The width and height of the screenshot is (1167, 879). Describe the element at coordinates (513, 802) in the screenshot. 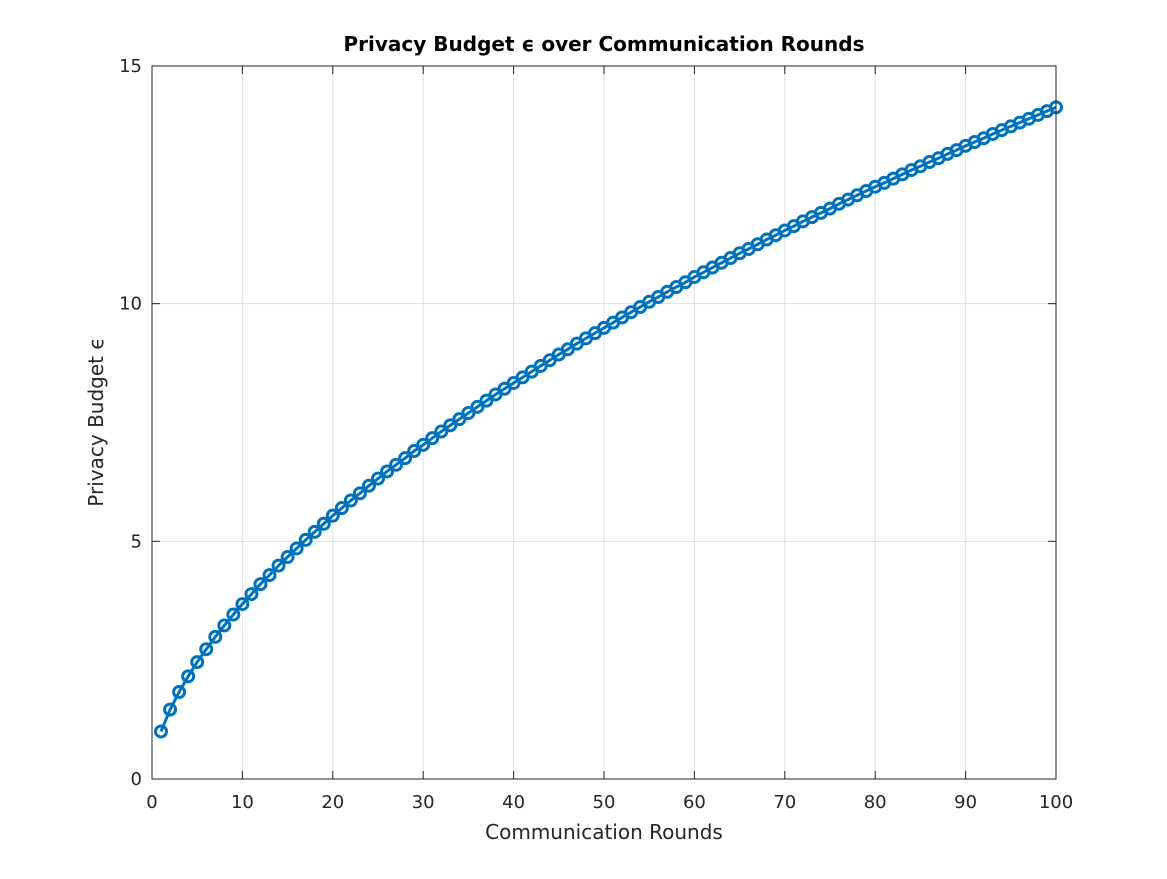

I see `x-tick-label: 40` at that location.